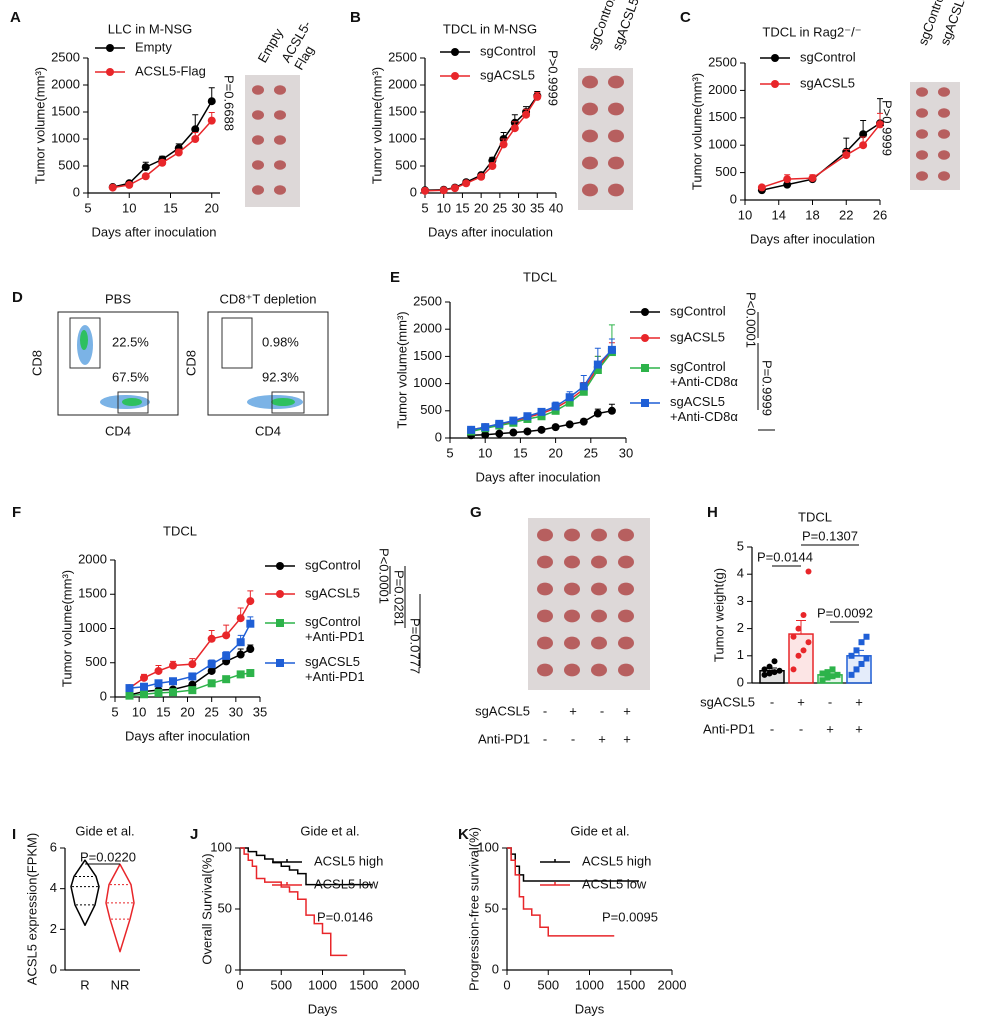 The height and width of the screenshot is (1026, 994). I want to click on y-axis-label: Tumor volume(mm³), so click(696, 131).